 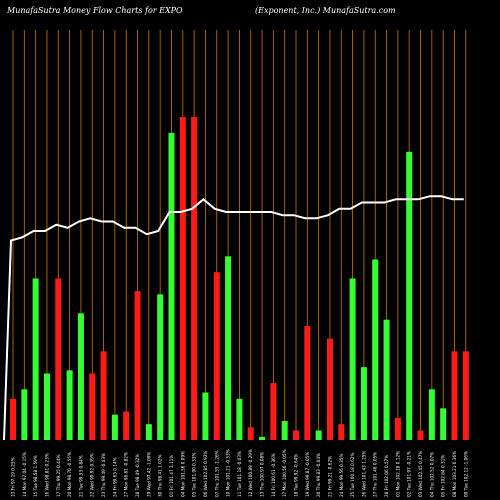 I want to click on x-tick-label: 27 Thu 101.48 0.05%, so click(x=375, y=474).